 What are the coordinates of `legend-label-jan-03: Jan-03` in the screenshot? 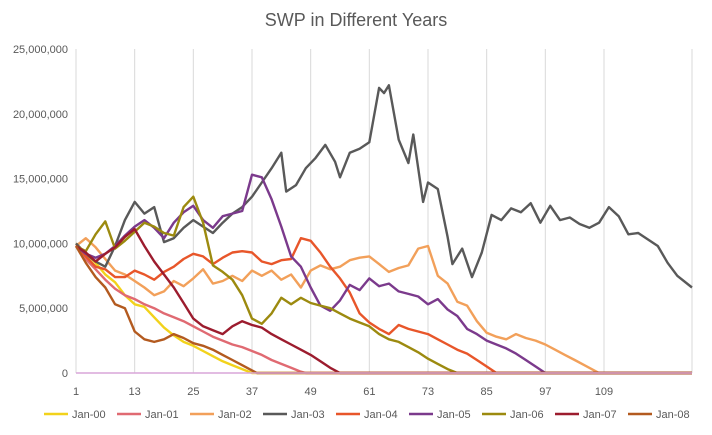 It's located at (308, 415).